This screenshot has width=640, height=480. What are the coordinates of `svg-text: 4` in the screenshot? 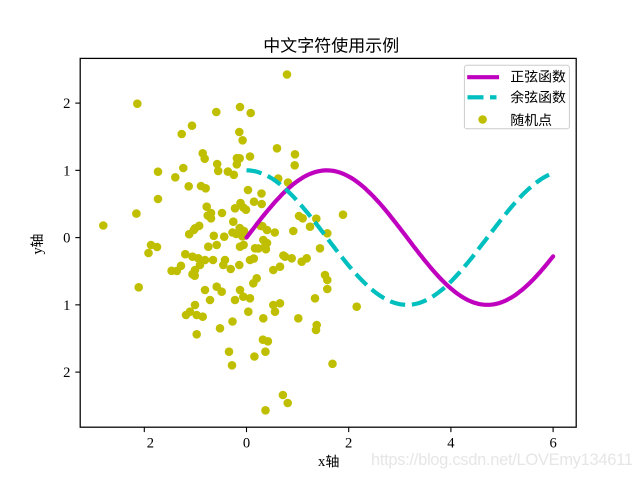 It's located at (451, 444).